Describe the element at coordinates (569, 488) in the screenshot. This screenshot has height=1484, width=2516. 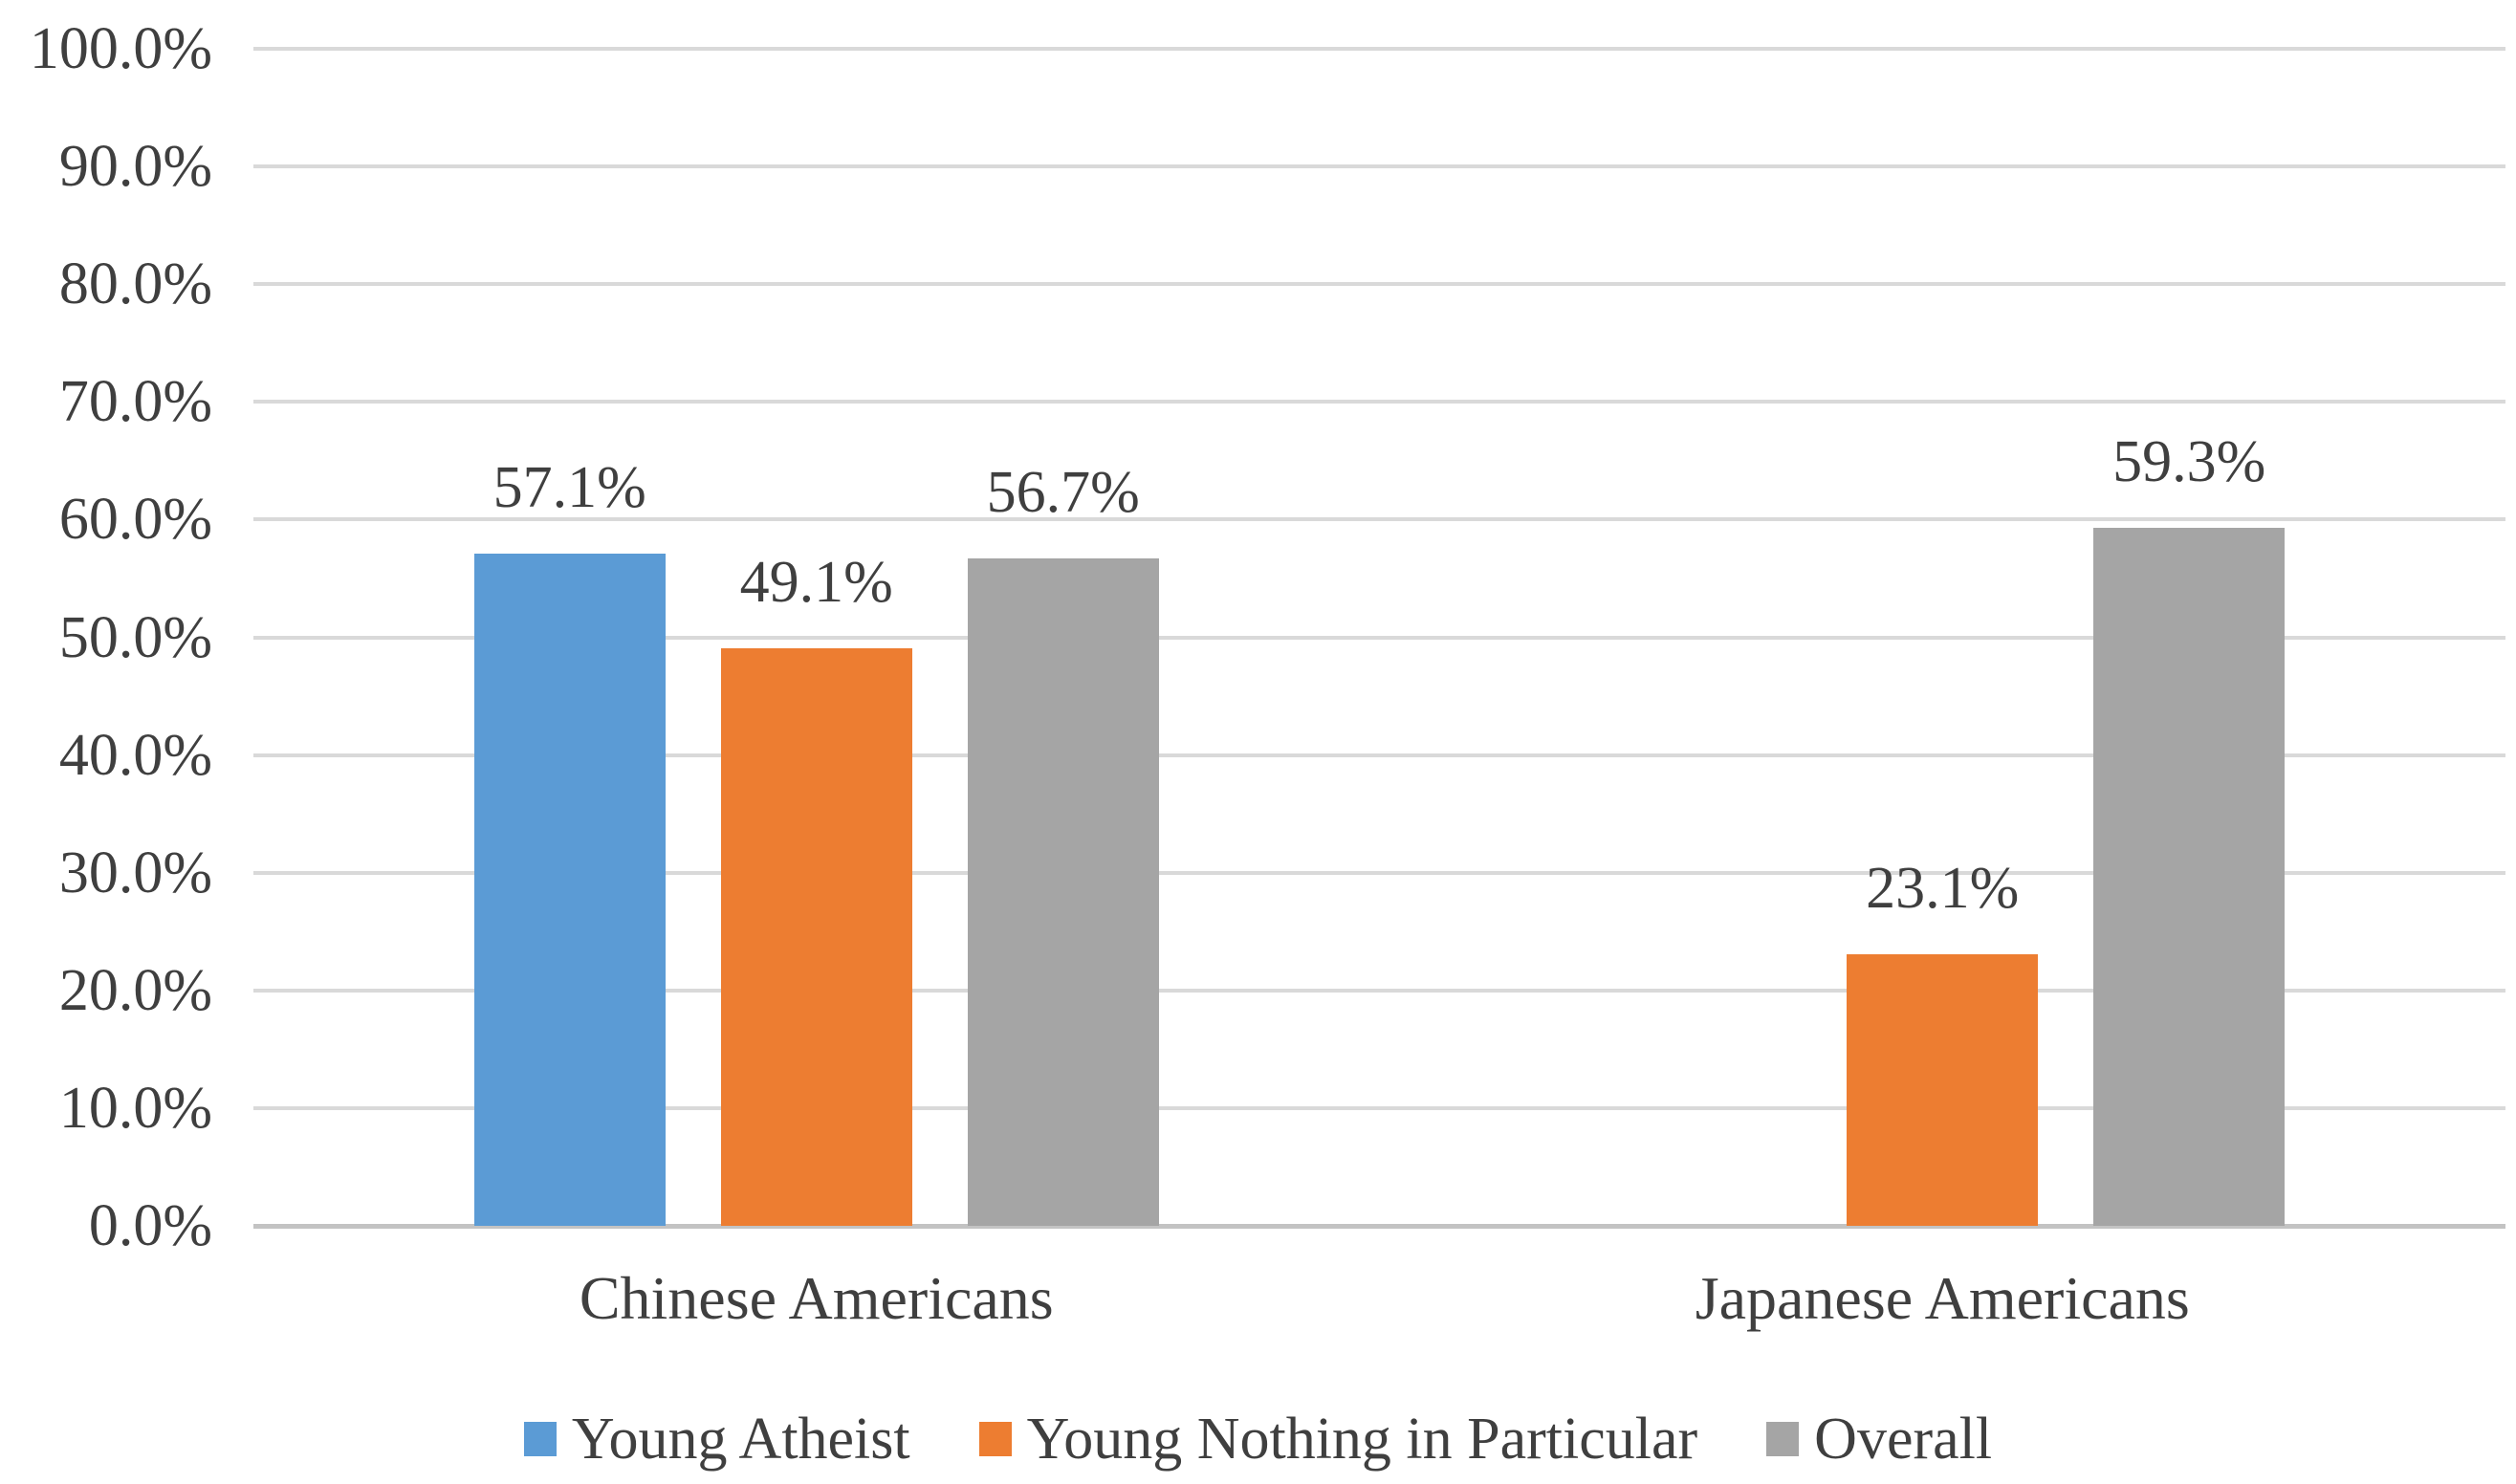
I see `data-label-young-atheist-chinese-americans: 57.1%` at that location.